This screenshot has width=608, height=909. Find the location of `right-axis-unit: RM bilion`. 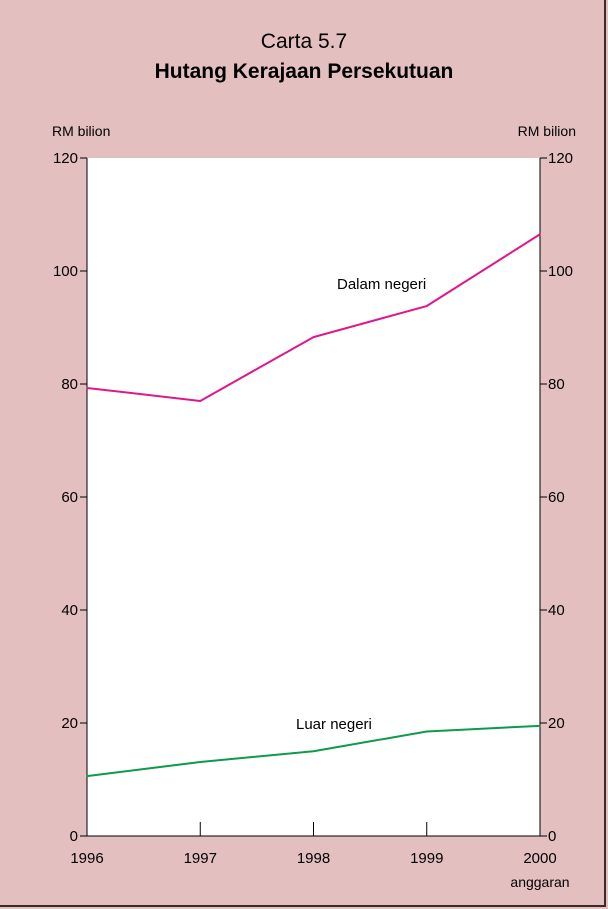

right-axis-unit: RM bilion is located at coordinates (547, 131).